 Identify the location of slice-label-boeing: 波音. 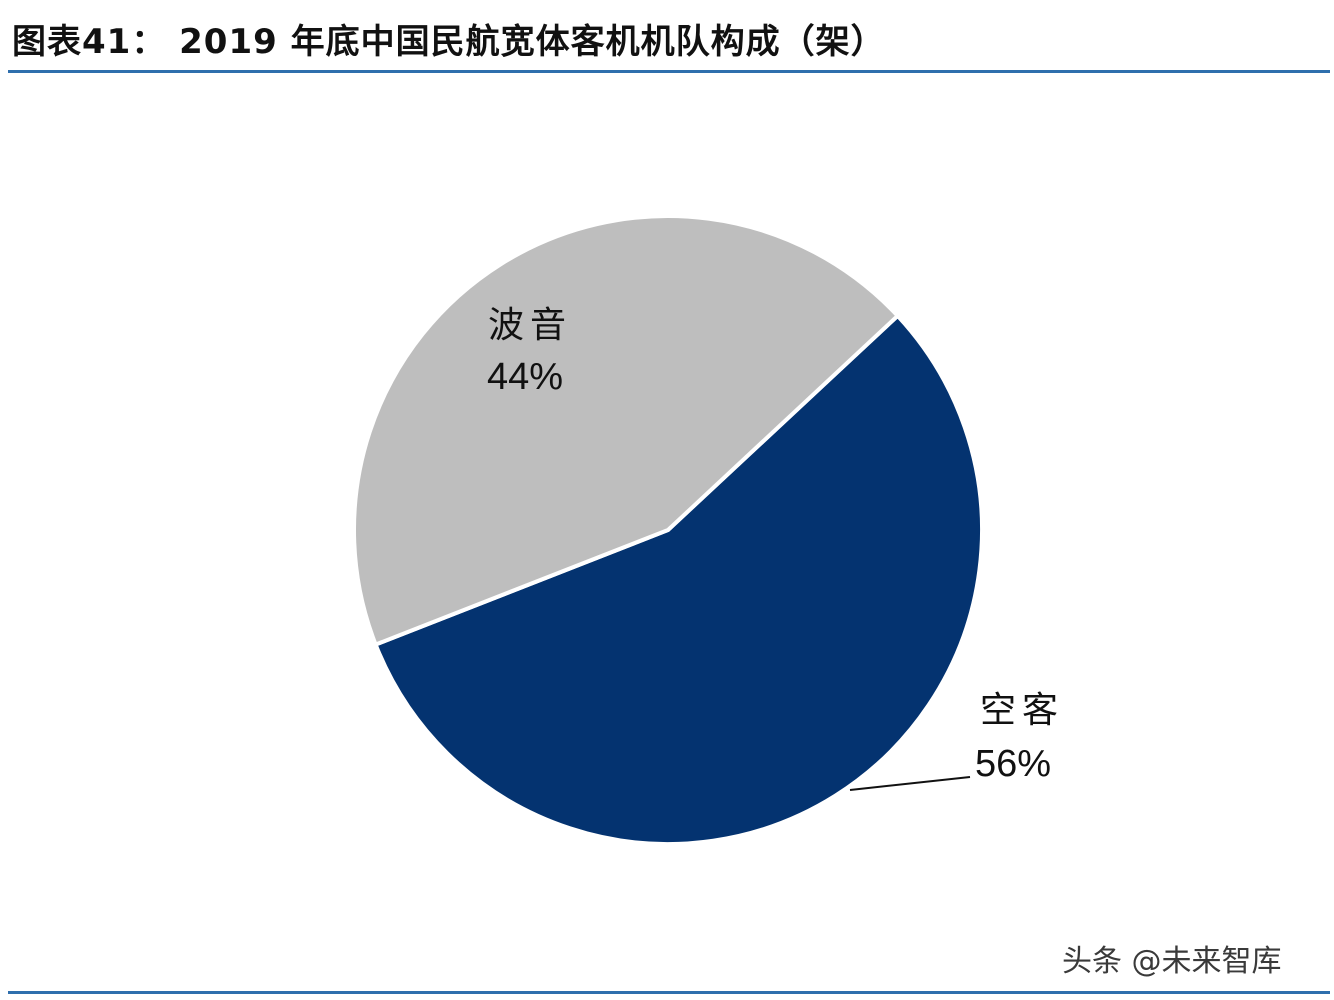
(530, 325).